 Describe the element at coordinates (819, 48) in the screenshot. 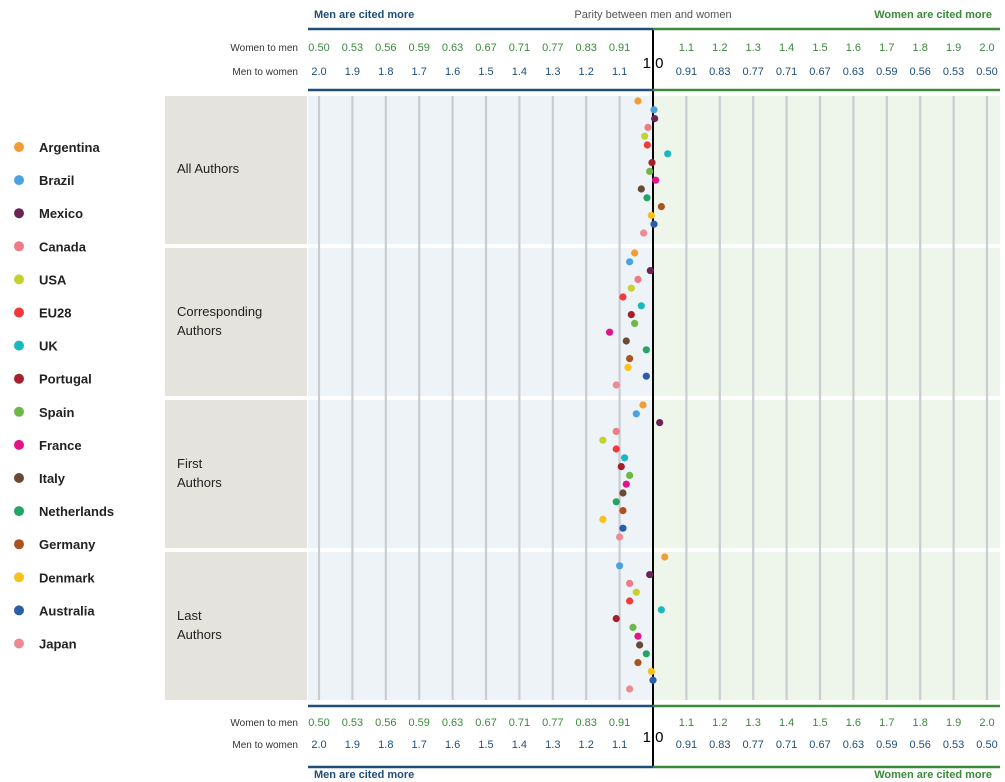

I see `top-axis-tick-wm: 1.5` at that location.